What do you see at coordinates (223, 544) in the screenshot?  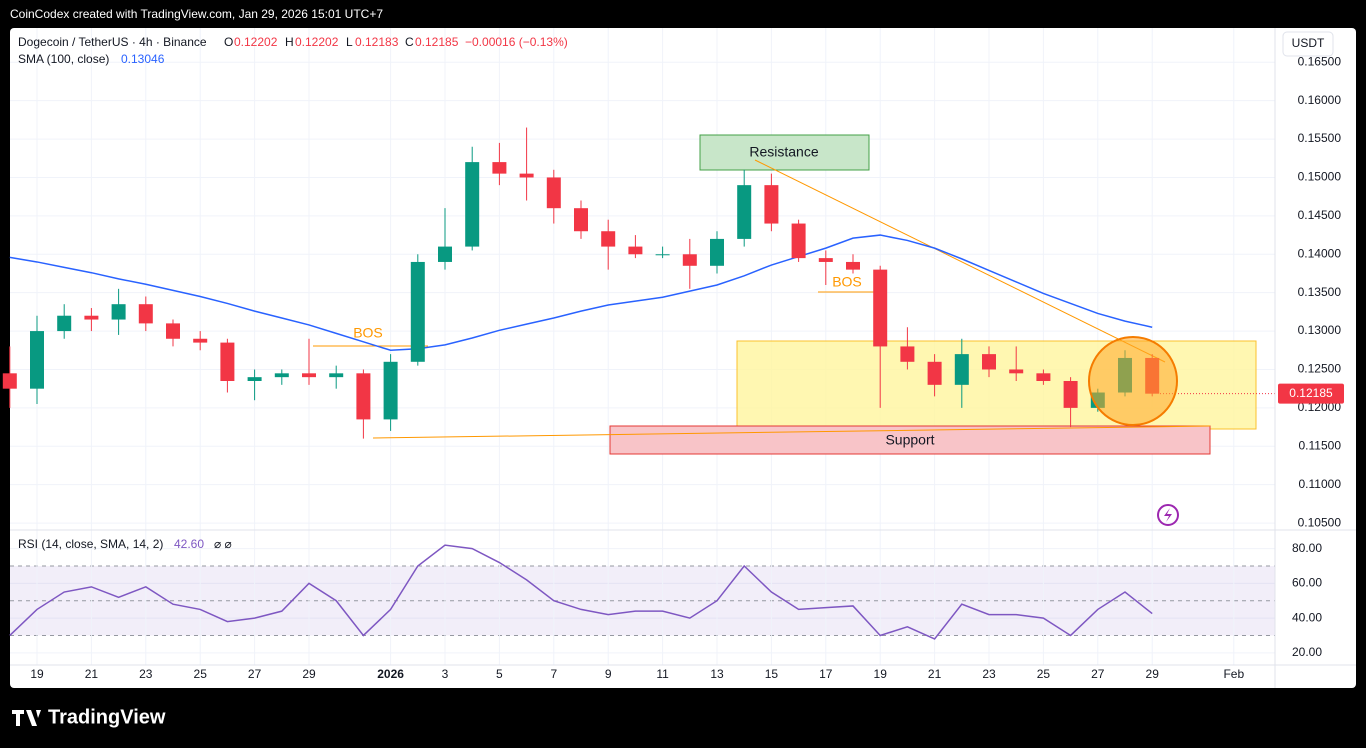 I see `rsi-extra: ⌀ ⌀` at bounding box center [223, 544].